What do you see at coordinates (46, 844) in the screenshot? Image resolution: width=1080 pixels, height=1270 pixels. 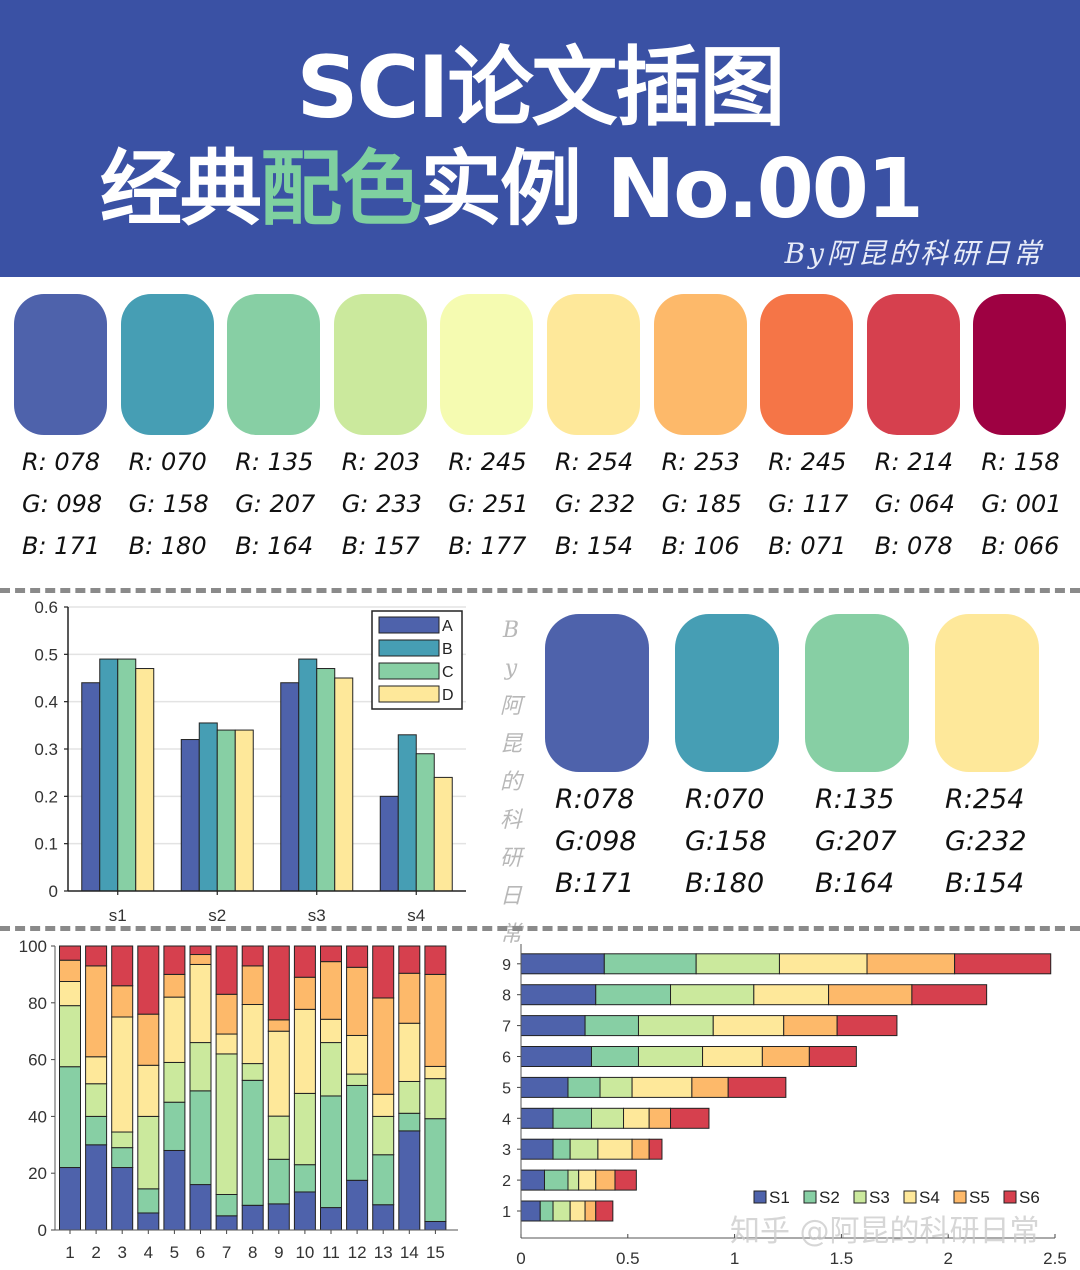 I see `svg-text: 0.1` at bounding box center [46, 844].